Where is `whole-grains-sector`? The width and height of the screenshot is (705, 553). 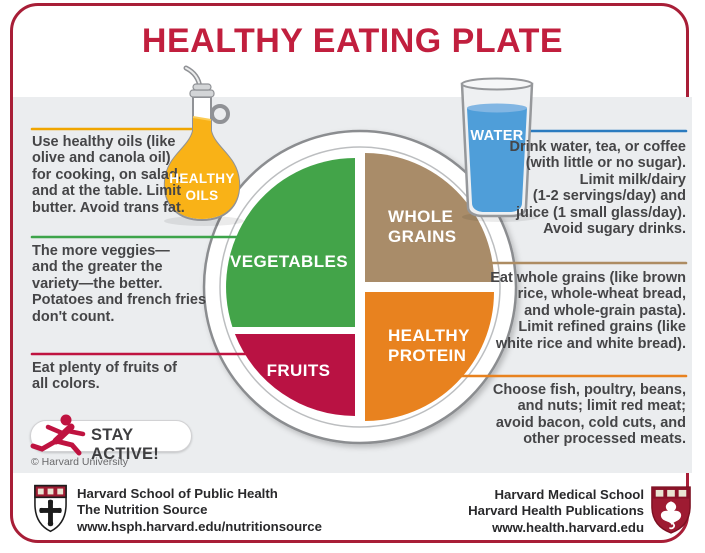
whole-grains-sector is located at coordinates (429, 217).